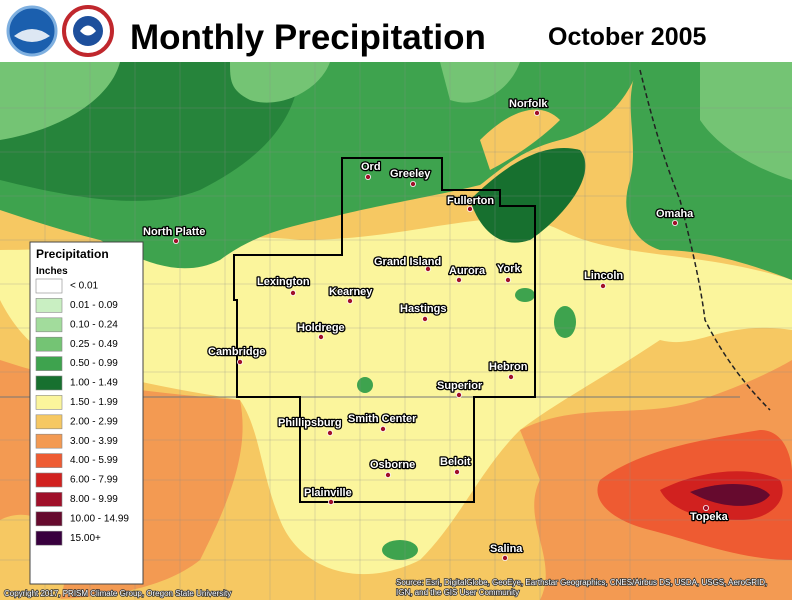 Image resolution: width=792 pixels, height=612 pixels. I want to click on city-label: Lexington, so click(283, 282).